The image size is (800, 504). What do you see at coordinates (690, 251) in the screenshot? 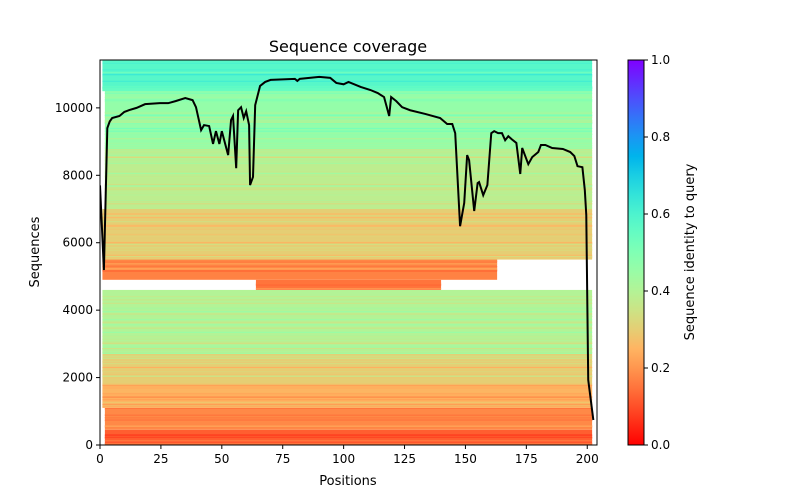
I see `colorbar-label: Sequence identity to query` at bounding box center [690, 251].